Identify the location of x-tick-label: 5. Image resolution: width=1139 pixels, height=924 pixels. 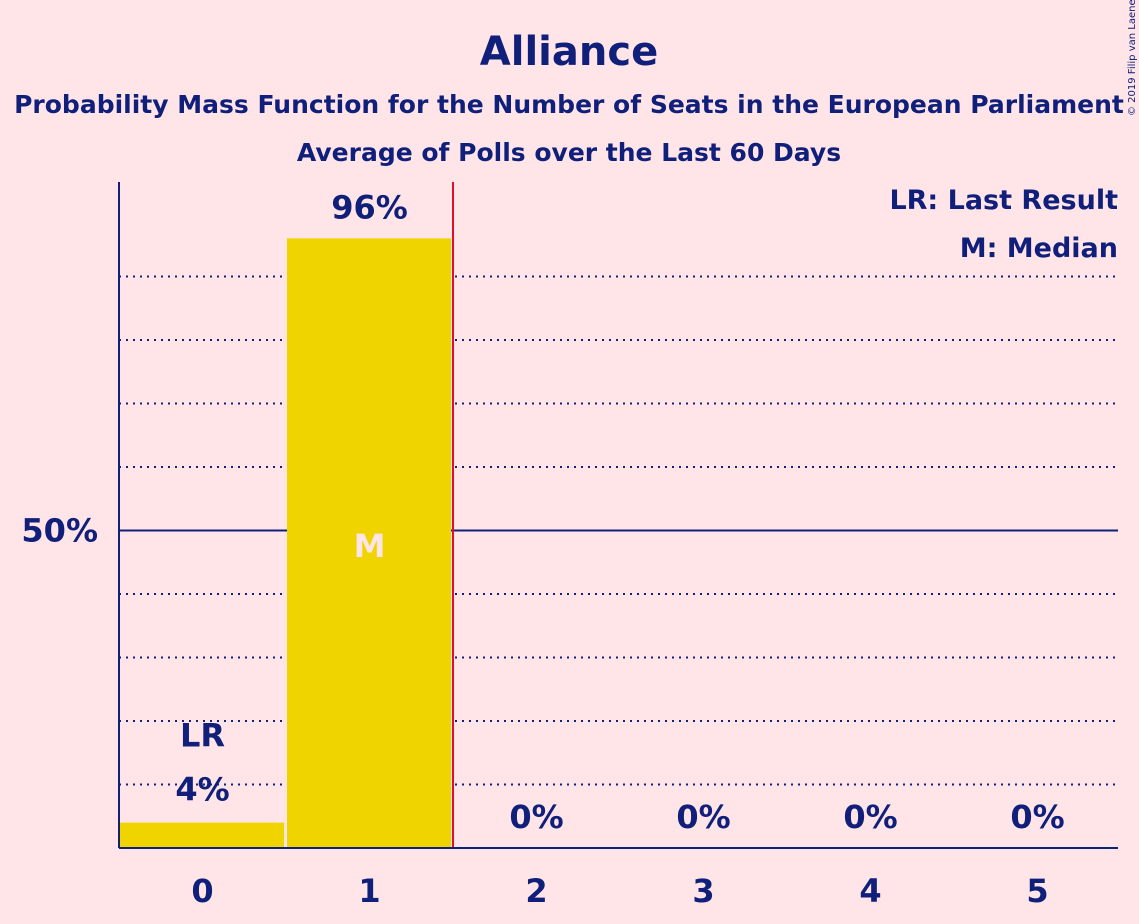
(1037, 891).